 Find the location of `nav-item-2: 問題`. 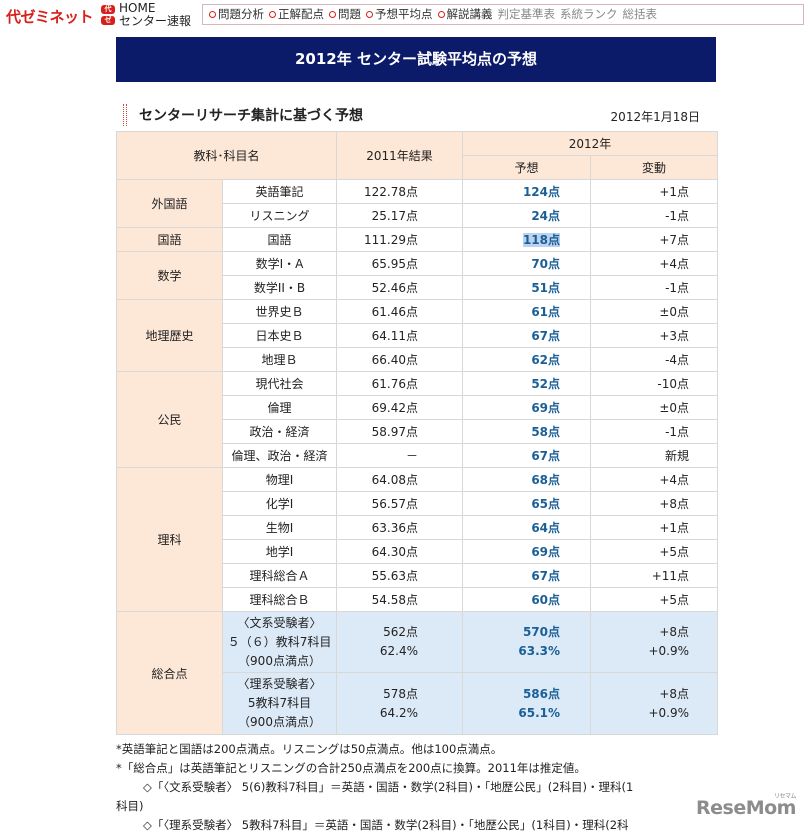

nav-item-2: 問題 is located at coordinates (345, 14).